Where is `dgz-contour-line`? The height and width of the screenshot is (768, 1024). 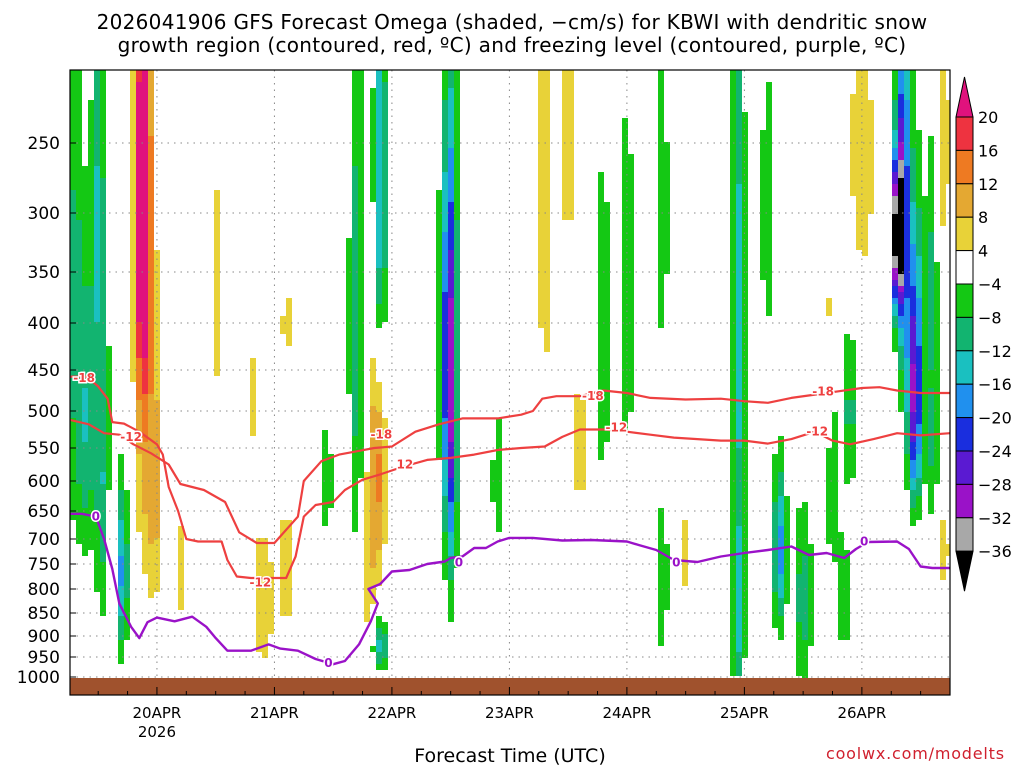
dgz-contour-line is located at coordinates (105, 404).